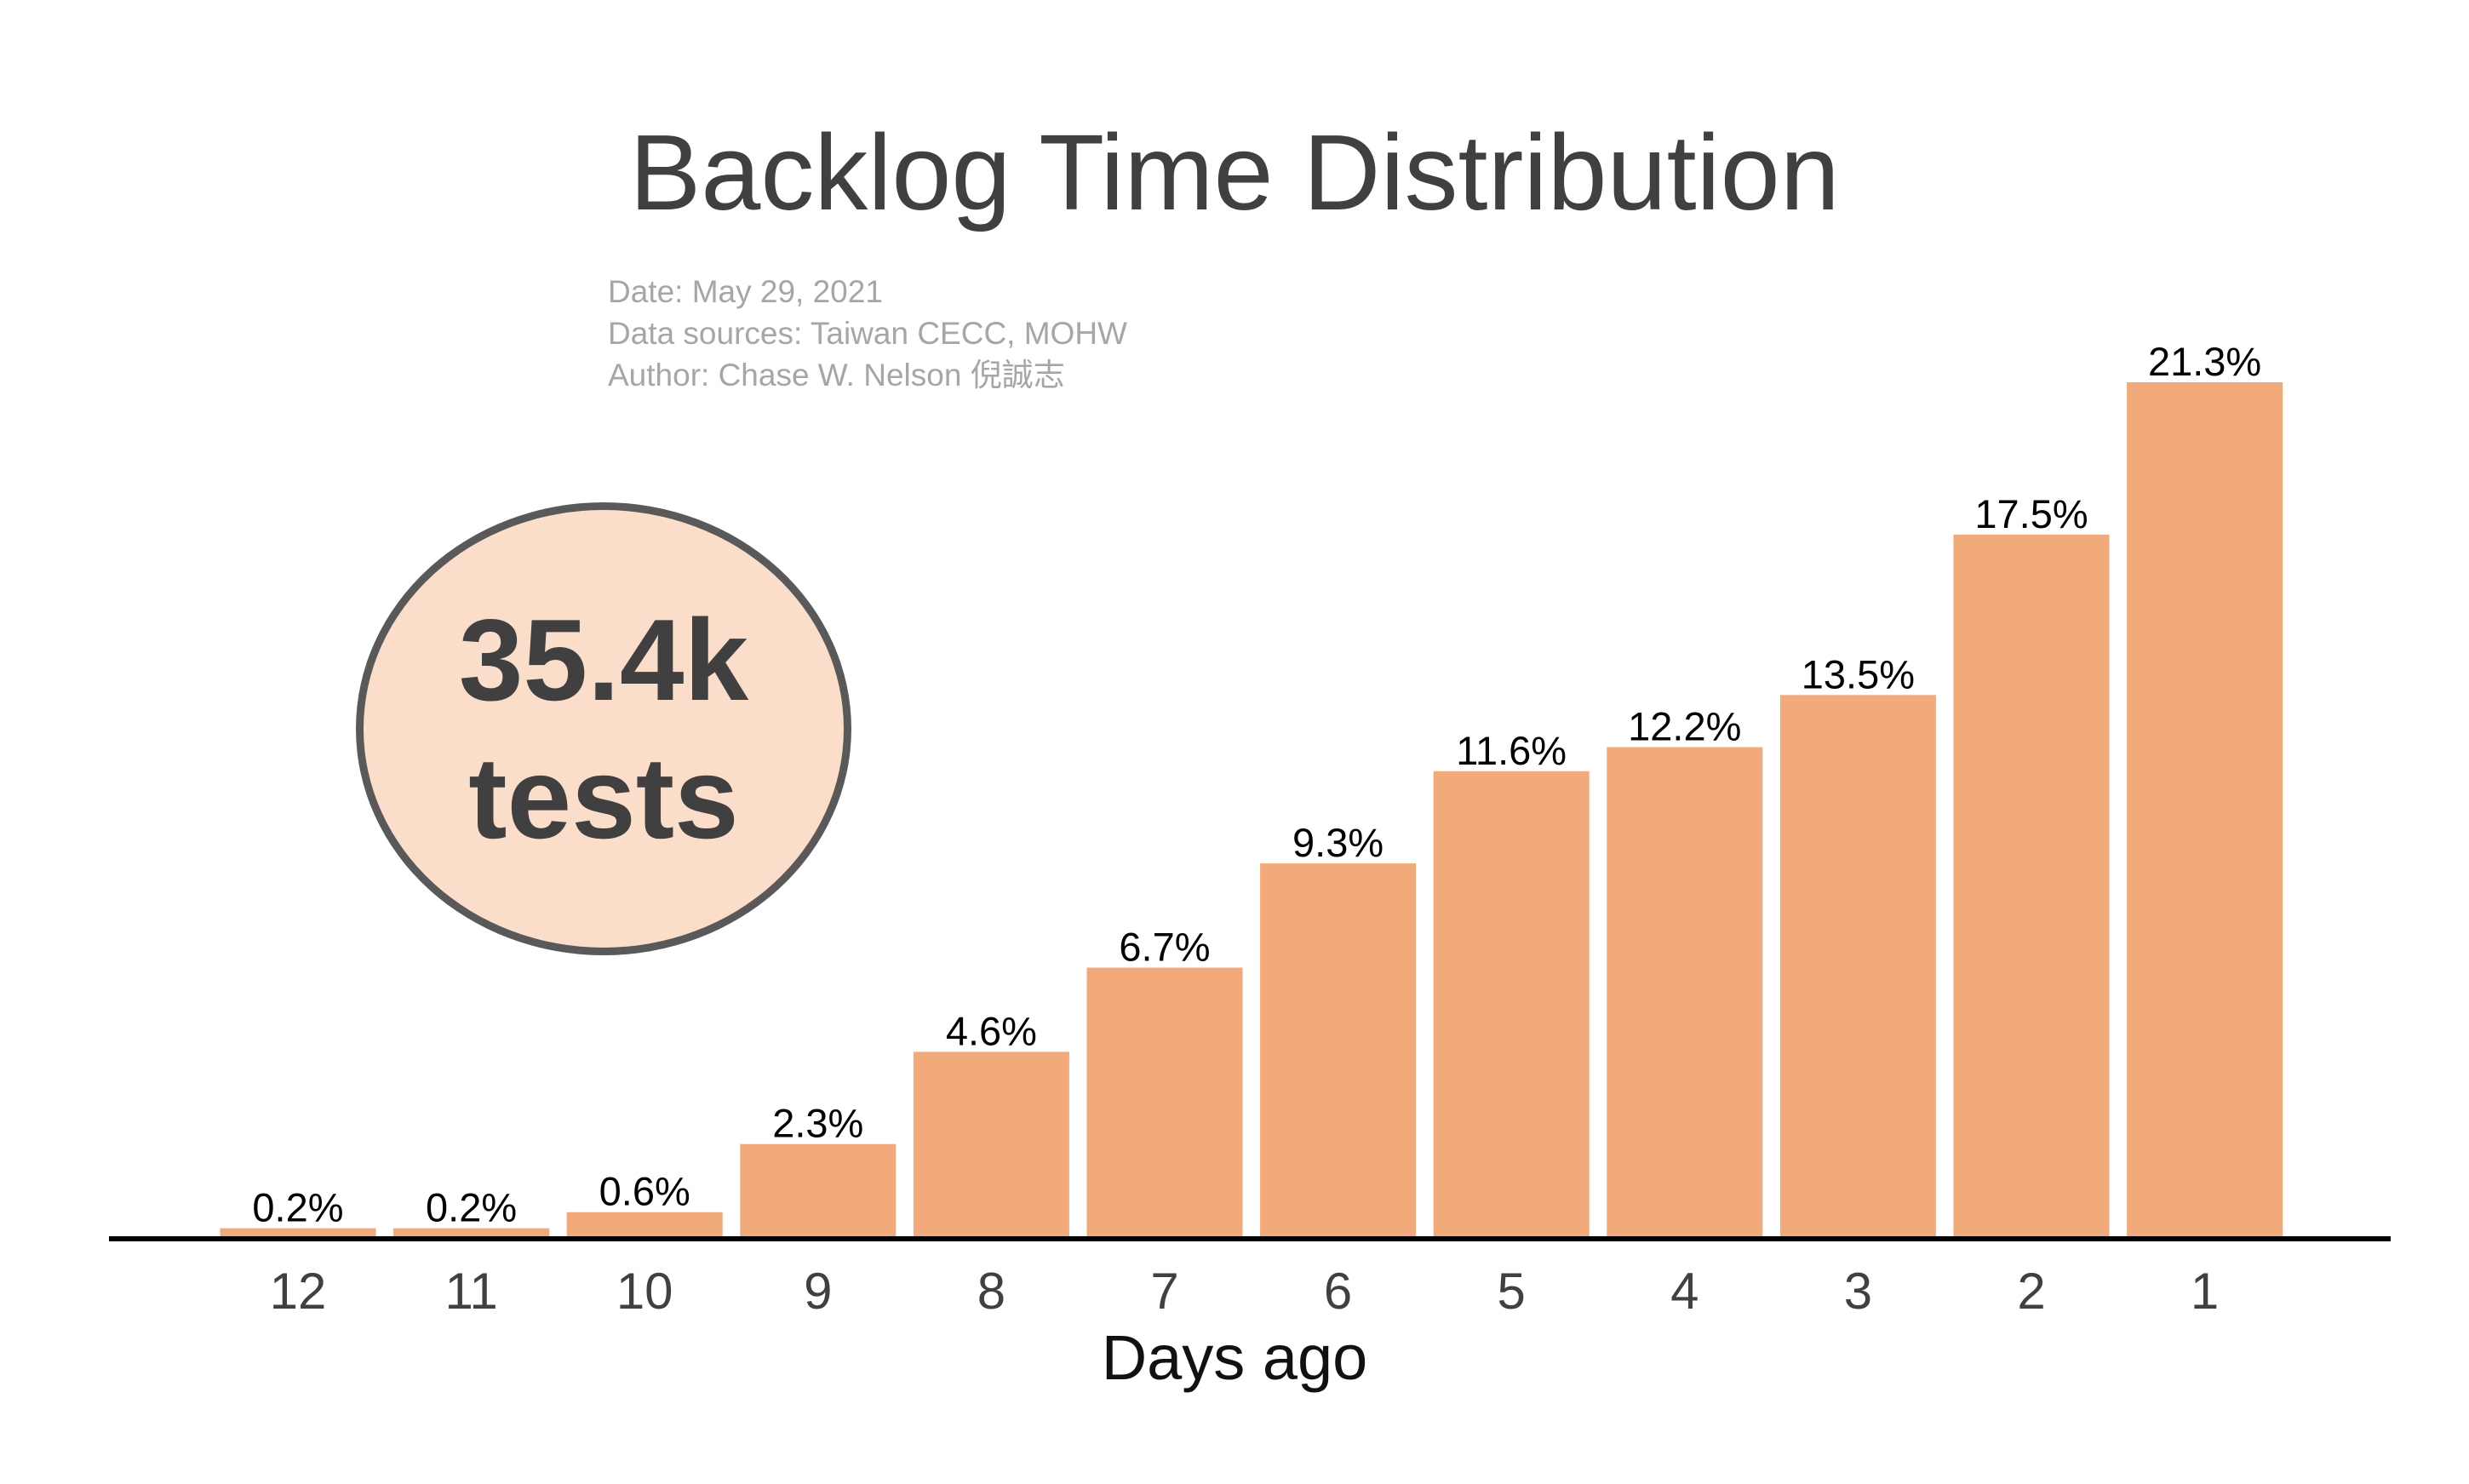 This screenshot has height=1484, width=2469. What do you see at coordinates (603, 660) in the screenshot?
I see `total-tests-value: 35.4k` at bounding box center [603, 660].